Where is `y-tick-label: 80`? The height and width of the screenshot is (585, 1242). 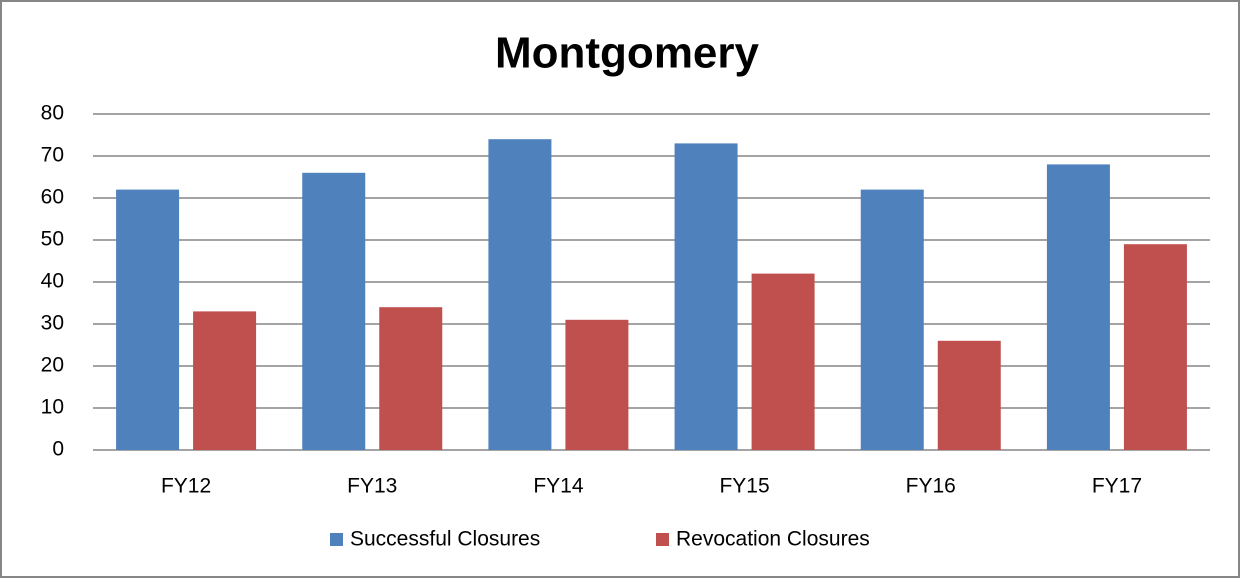
y-tick-label: 80 is located at coordinates (52, 113).